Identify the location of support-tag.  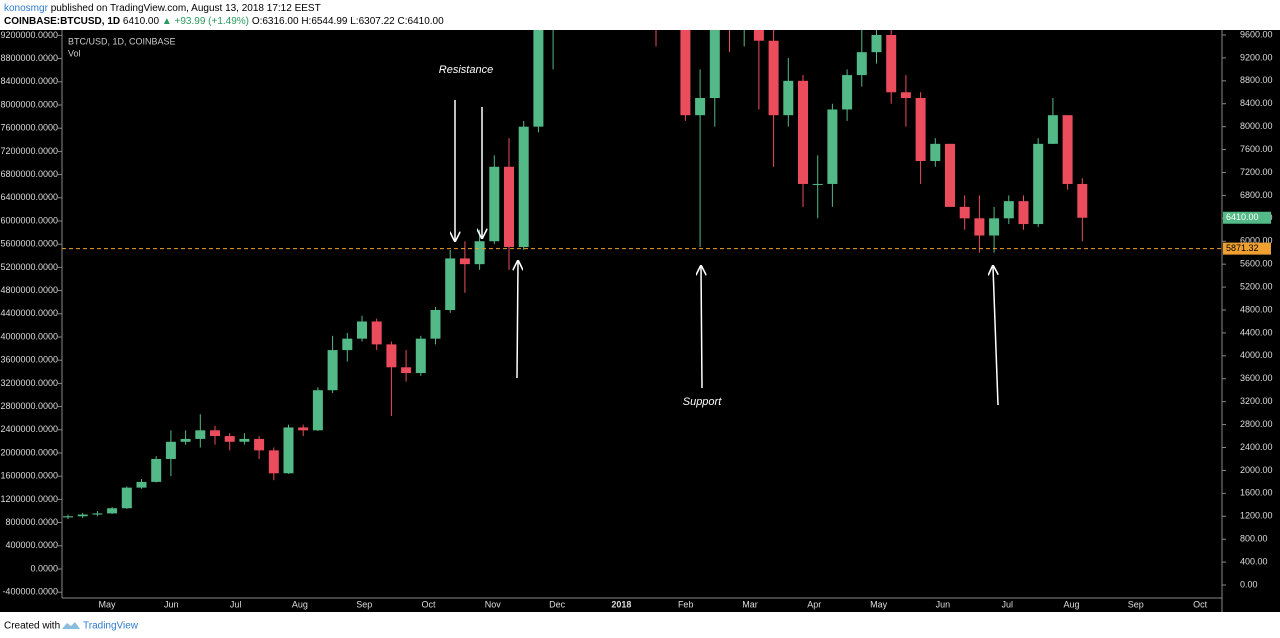
(1247, 248).